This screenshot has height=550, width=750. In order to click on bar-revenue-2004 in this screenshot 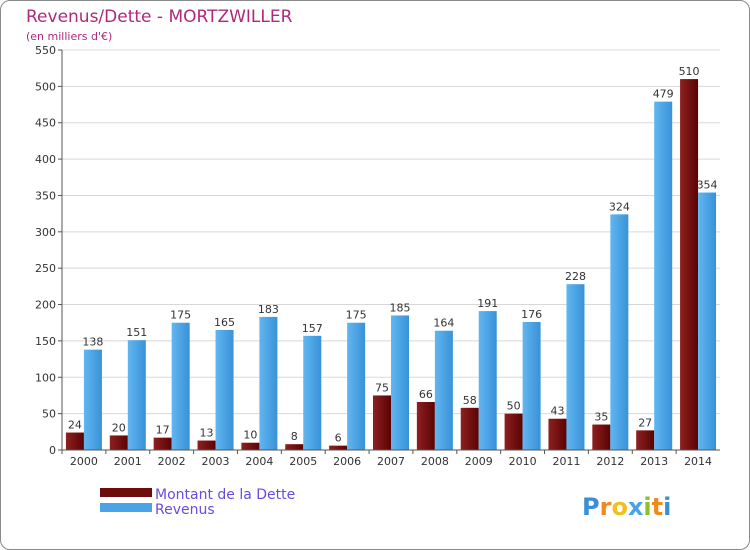, I will do `click(268, 383)`.